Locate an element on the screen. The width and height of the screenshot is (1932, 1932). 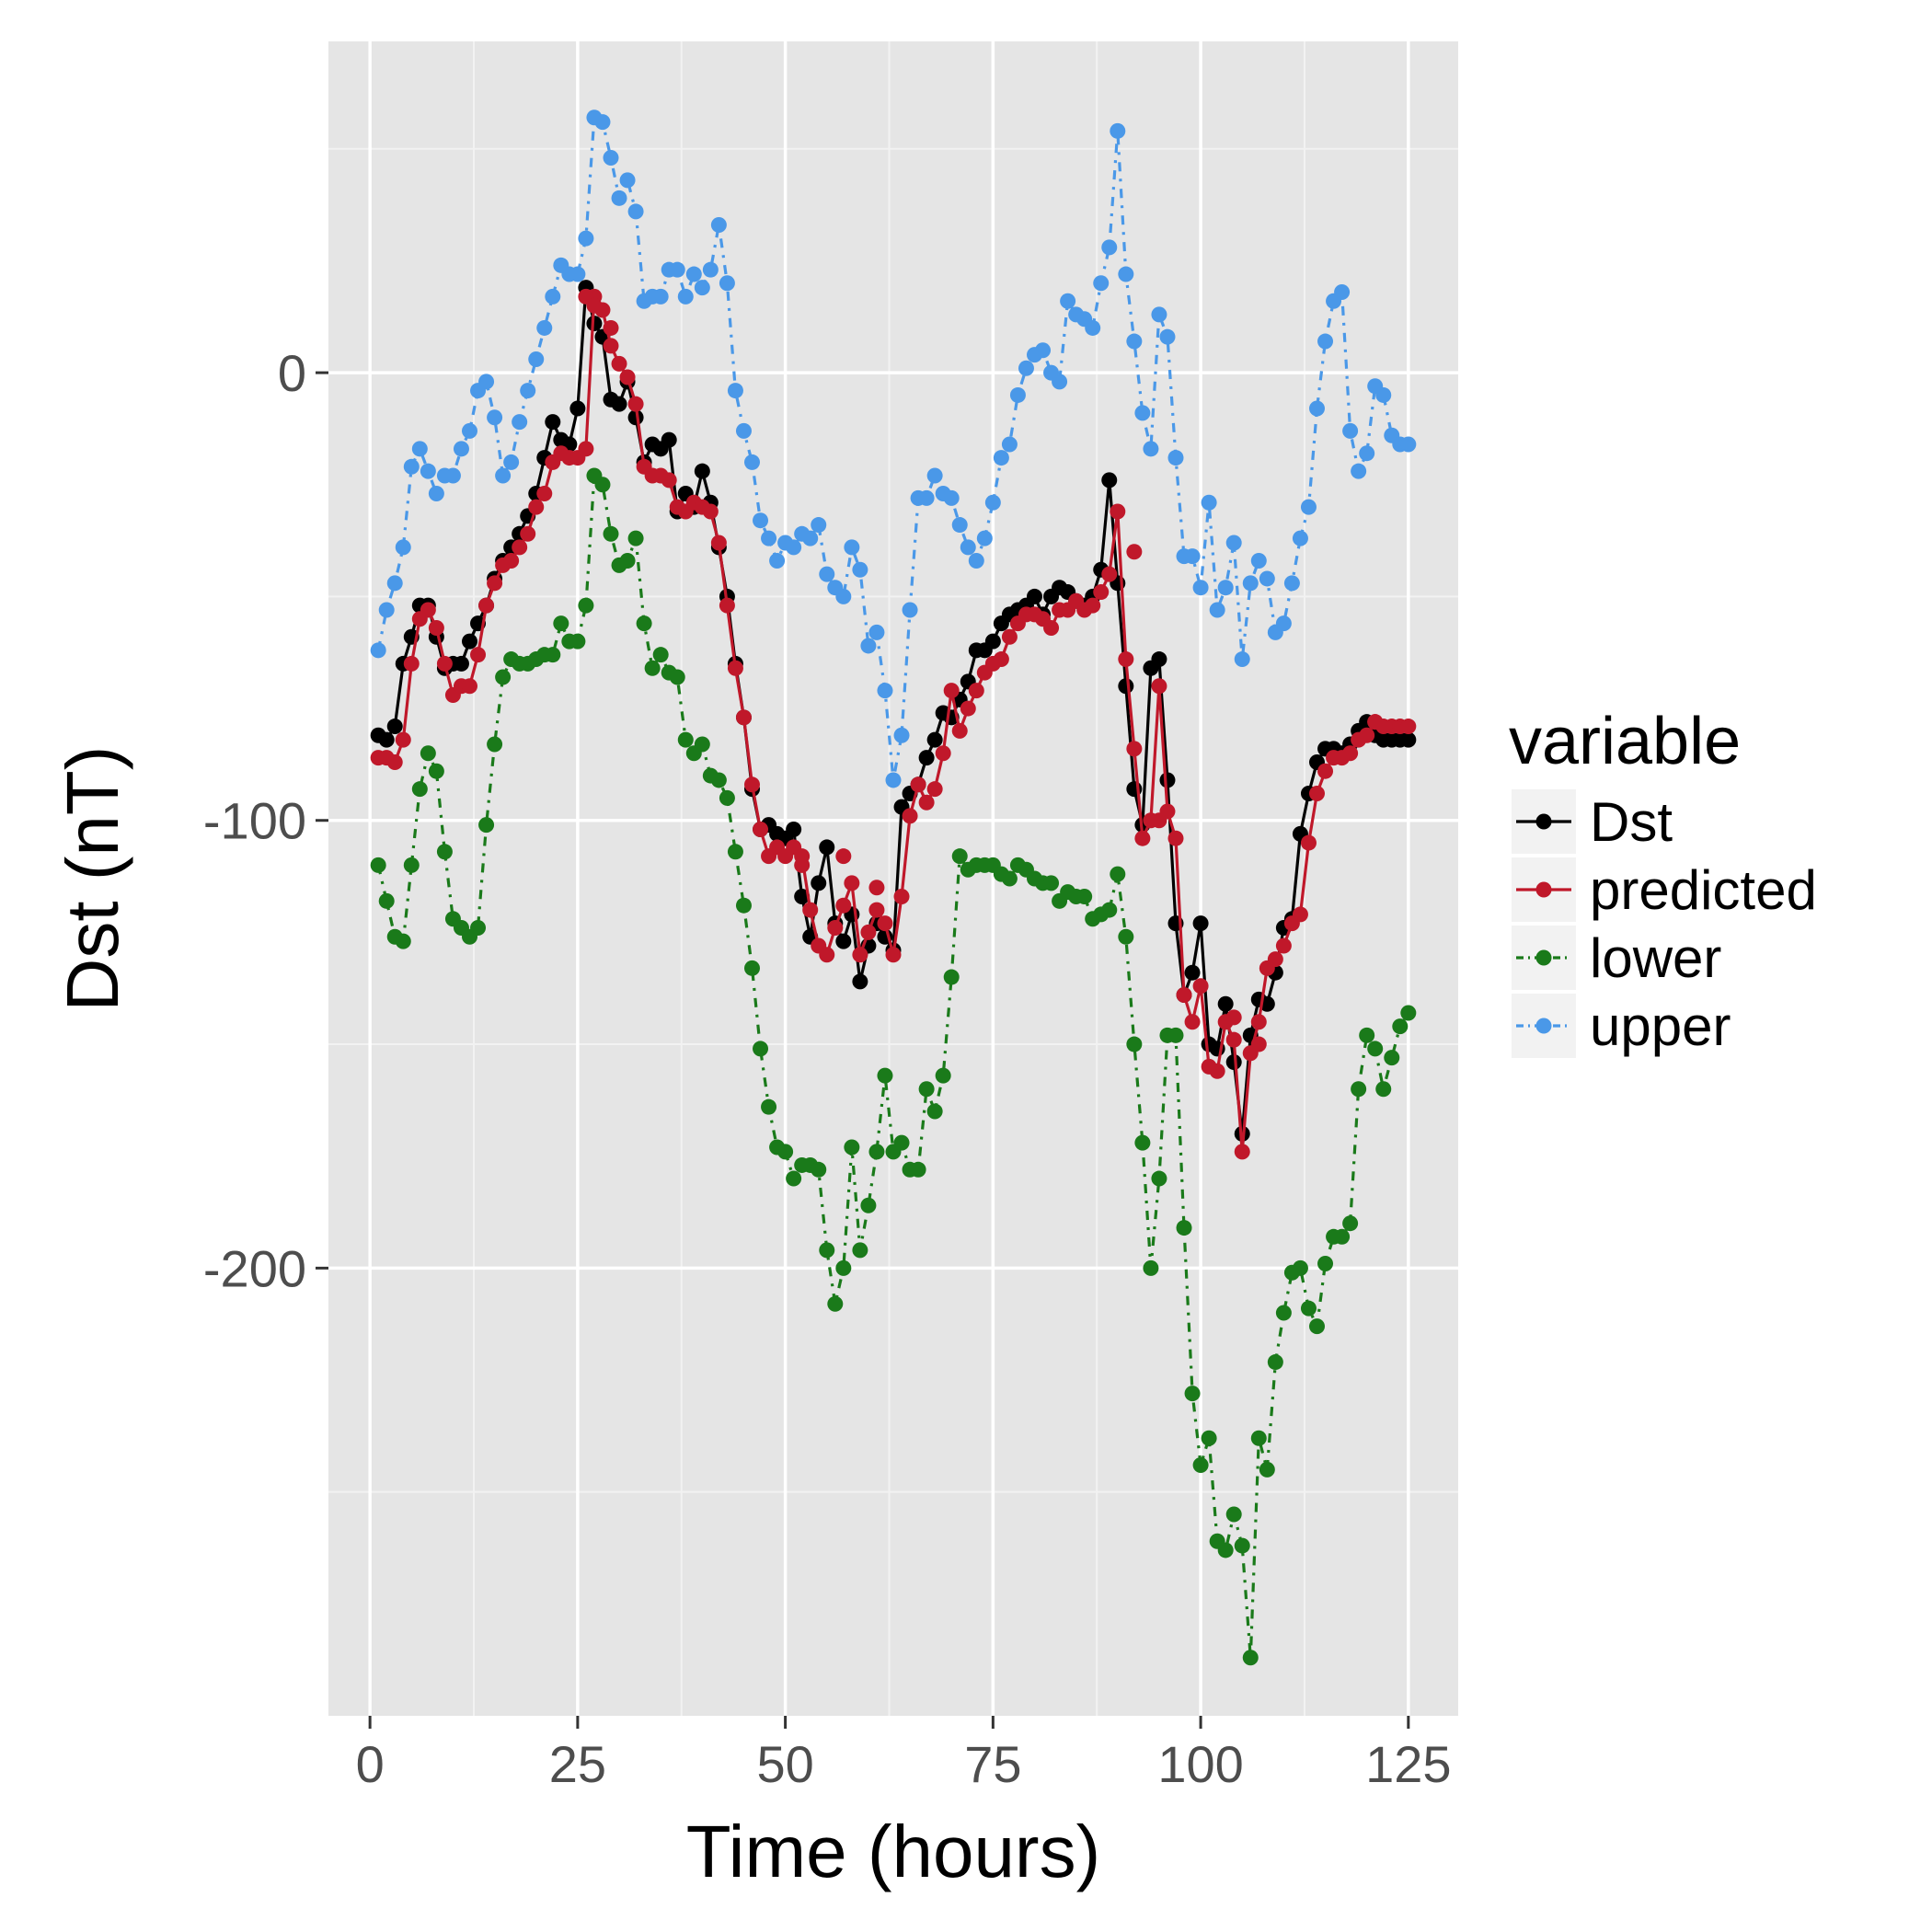
y-tick-label: 0 is located at coordinates (292, 373).